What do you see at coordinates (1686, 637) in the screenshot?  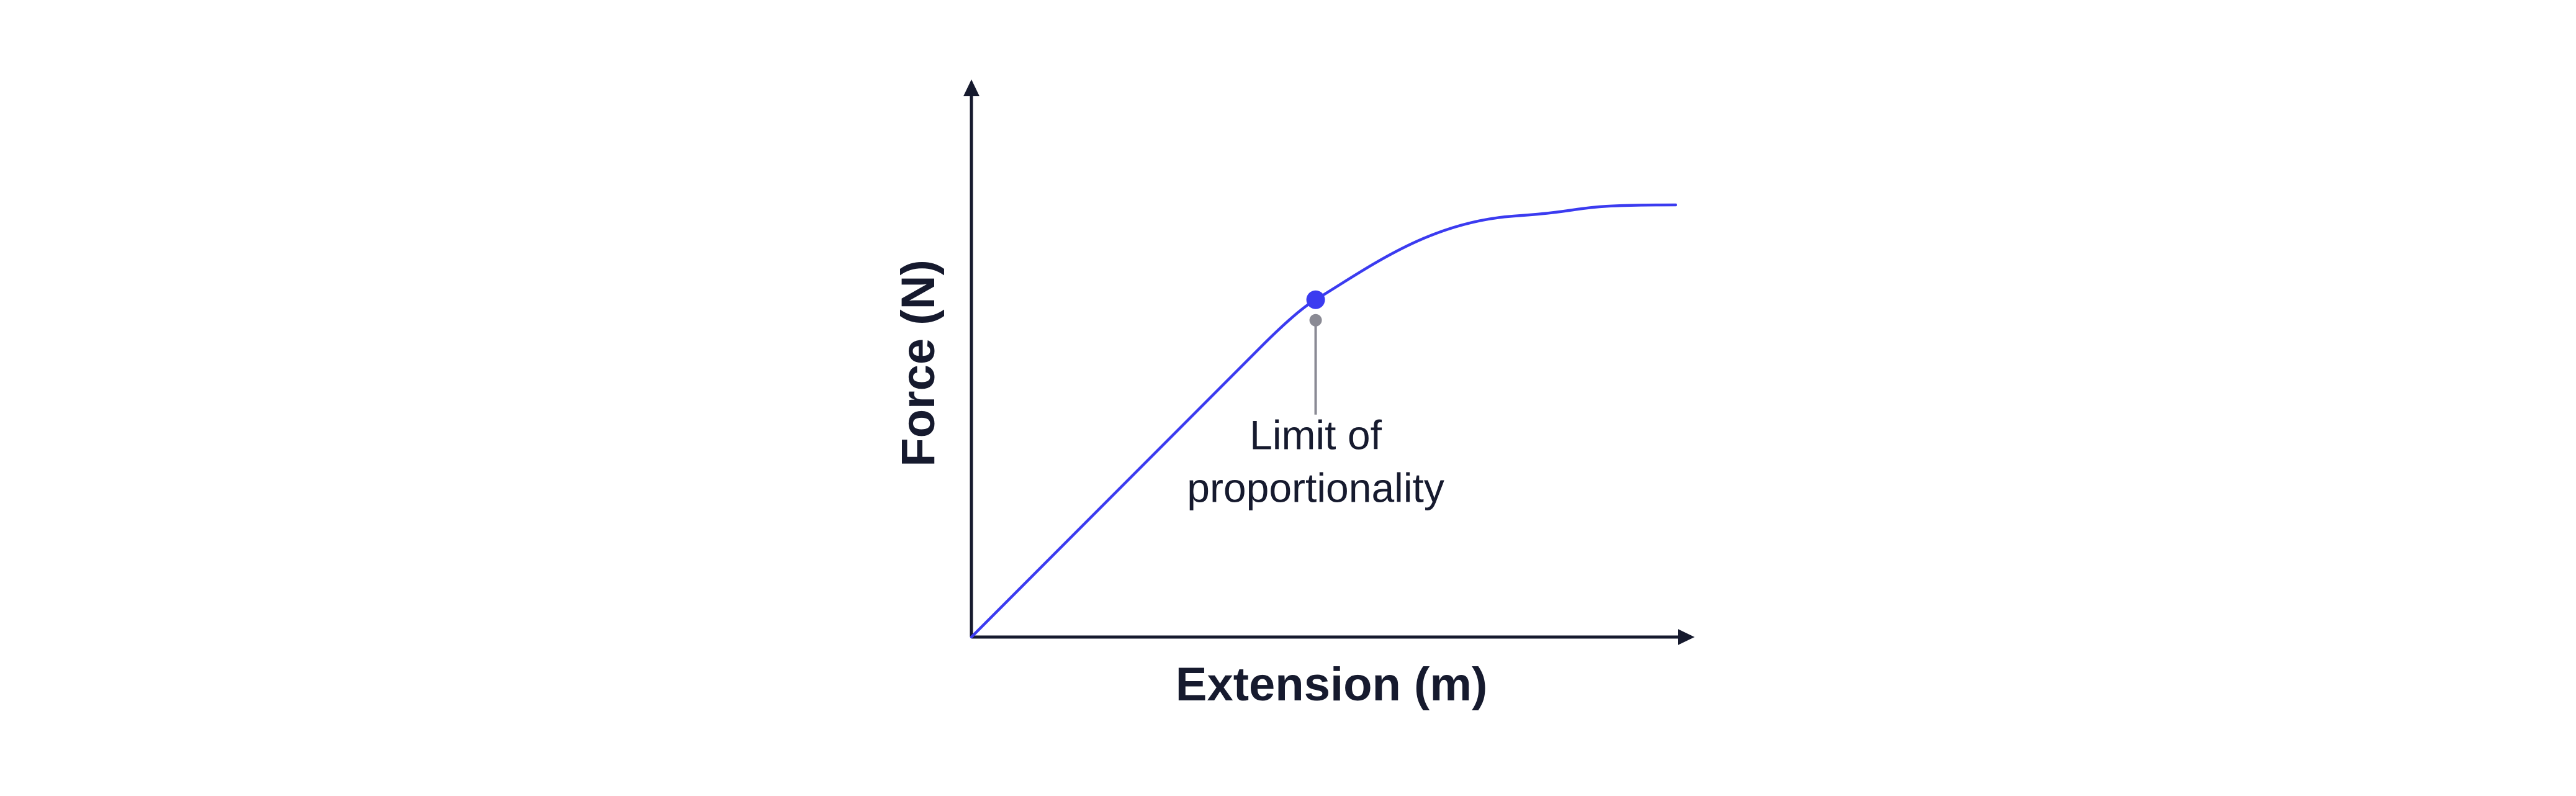 I see `x-axis-arrowhead` at bounding box center [1686, 637].